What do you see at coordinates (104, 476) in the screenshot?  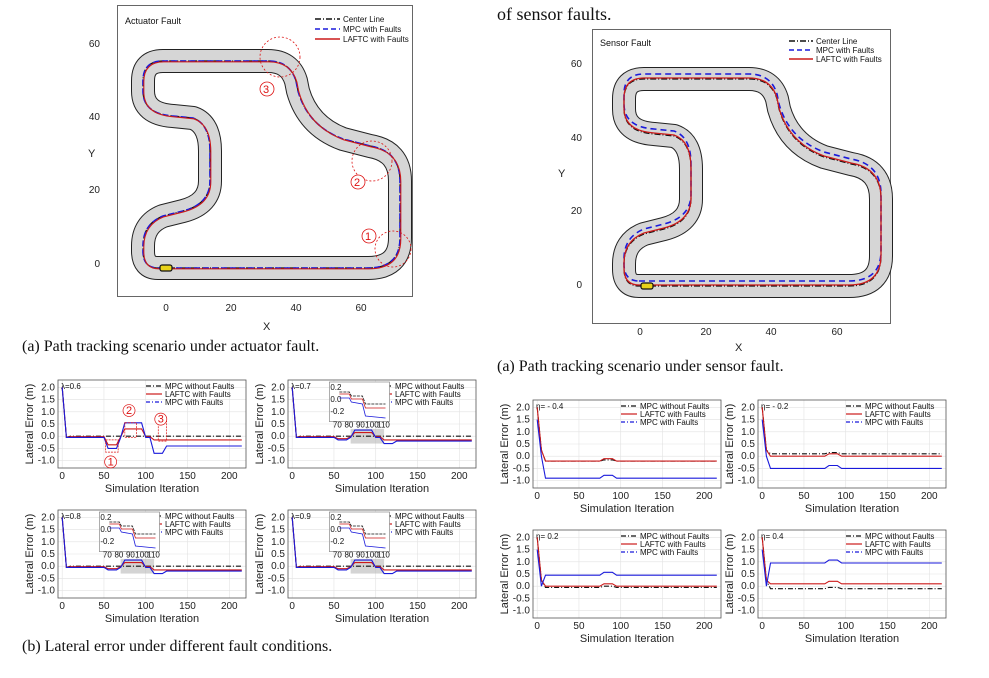 I see `x-tick: 50` at bounding box center [104, 476].